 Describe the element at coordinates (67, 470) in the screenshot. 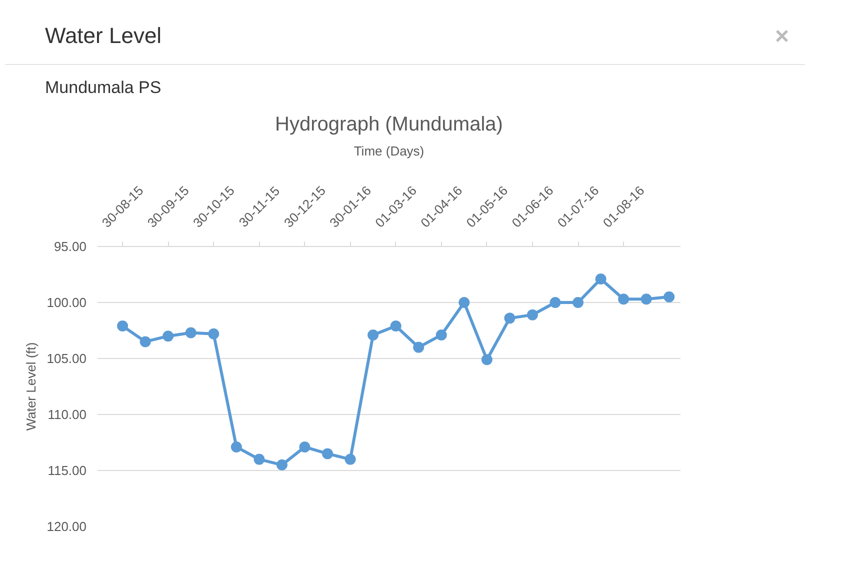

I see `y-tick-label: 115.00` at that location.